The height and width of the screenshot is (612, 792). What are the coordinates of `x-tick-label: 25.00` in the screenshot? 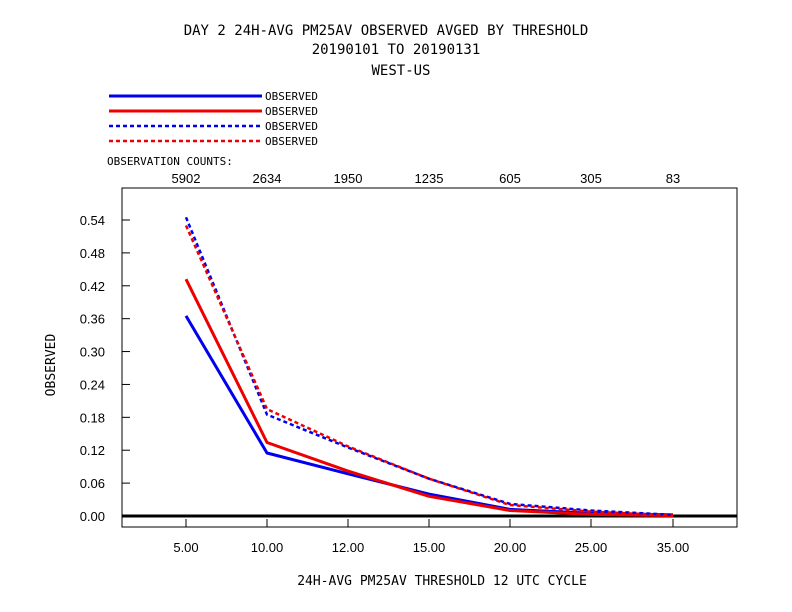 It's located at (591, 547).